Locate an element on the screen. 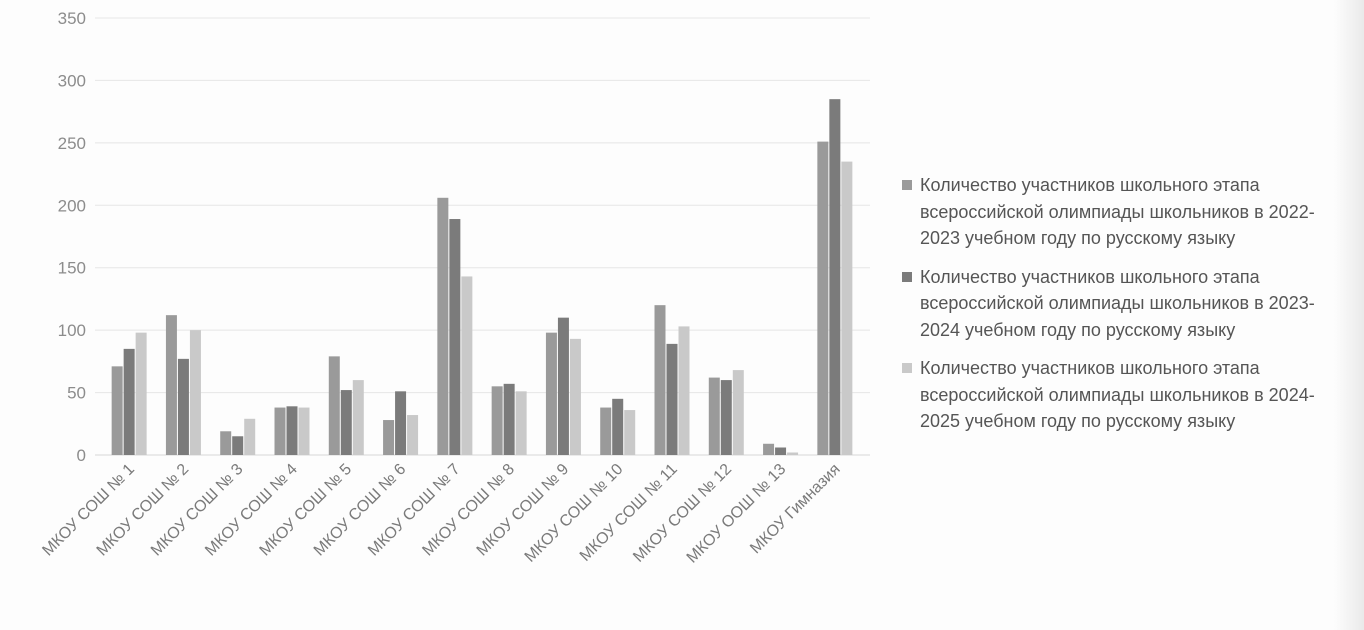 This screenshot has width=1364, height=630. x-category-label: МКОУ СОШ № 8 is located at coordinates (468, 510).